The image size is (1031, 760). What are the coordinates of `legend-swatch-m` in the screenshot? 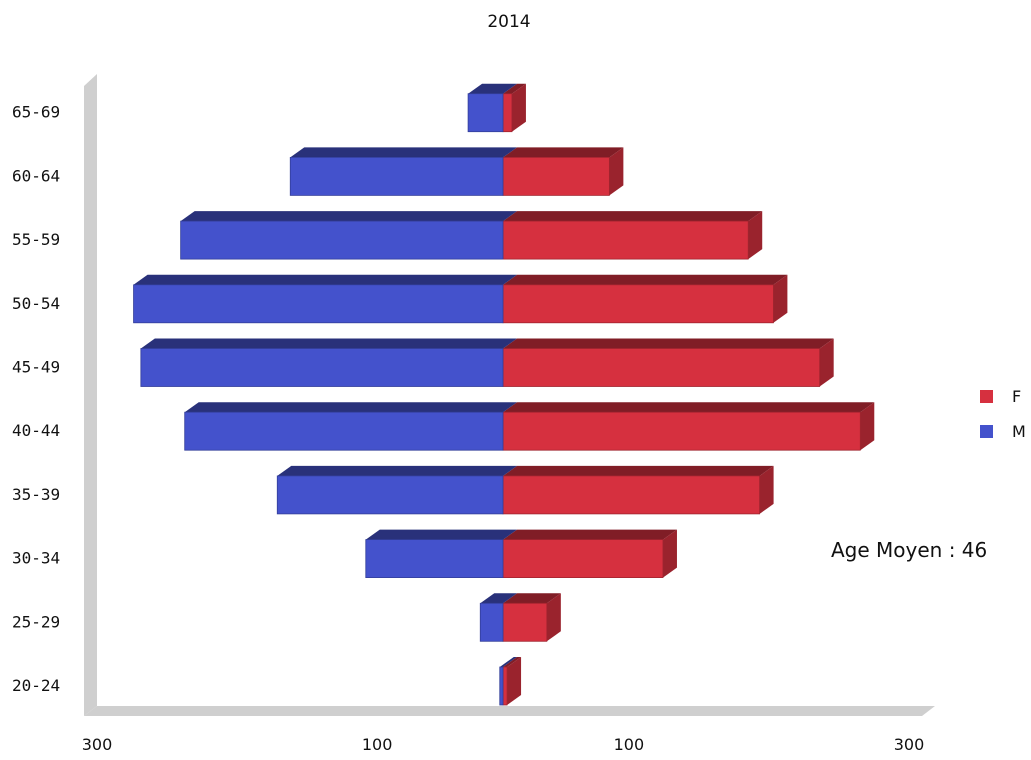 It's located at (986, 431).